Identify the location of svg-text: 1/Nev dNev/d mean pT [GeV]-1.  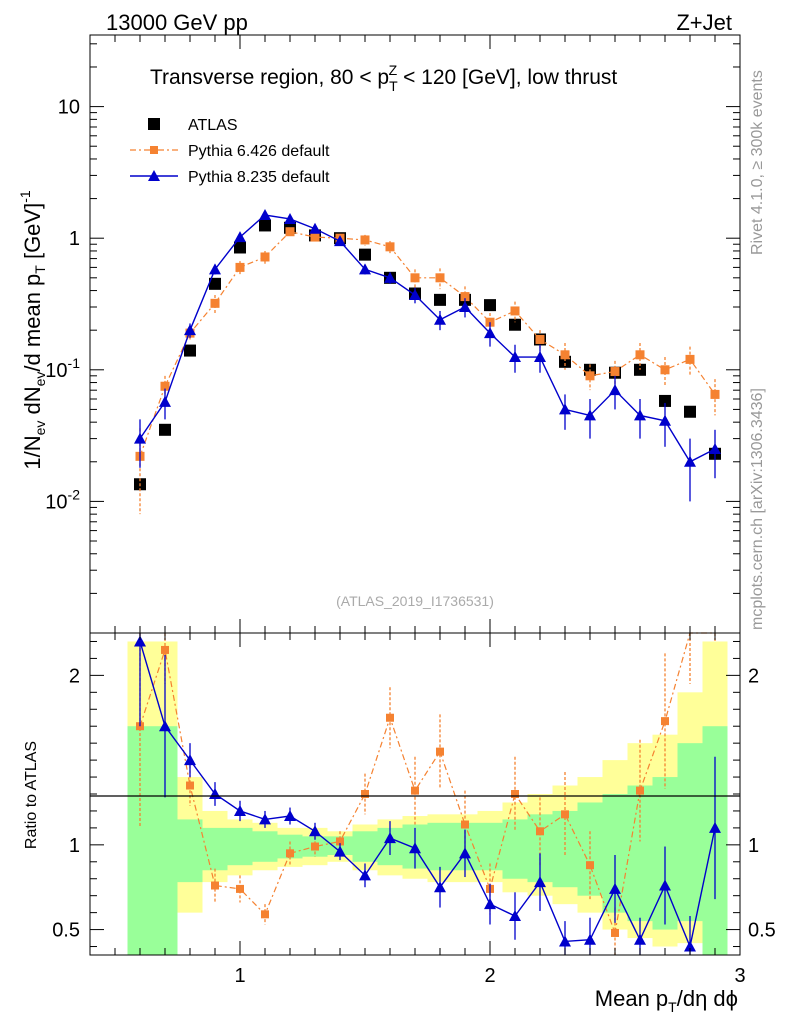
(32, 330).